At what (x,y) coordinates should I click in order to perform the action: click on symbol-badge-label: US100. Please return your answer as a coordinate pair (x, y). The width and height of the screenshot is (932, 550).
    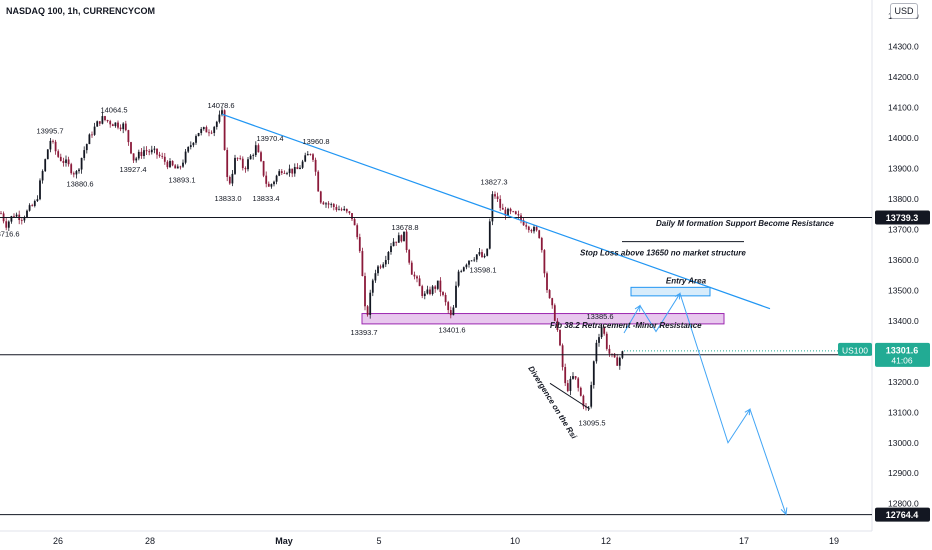
    Looking at the image, I should click on (855, 350).